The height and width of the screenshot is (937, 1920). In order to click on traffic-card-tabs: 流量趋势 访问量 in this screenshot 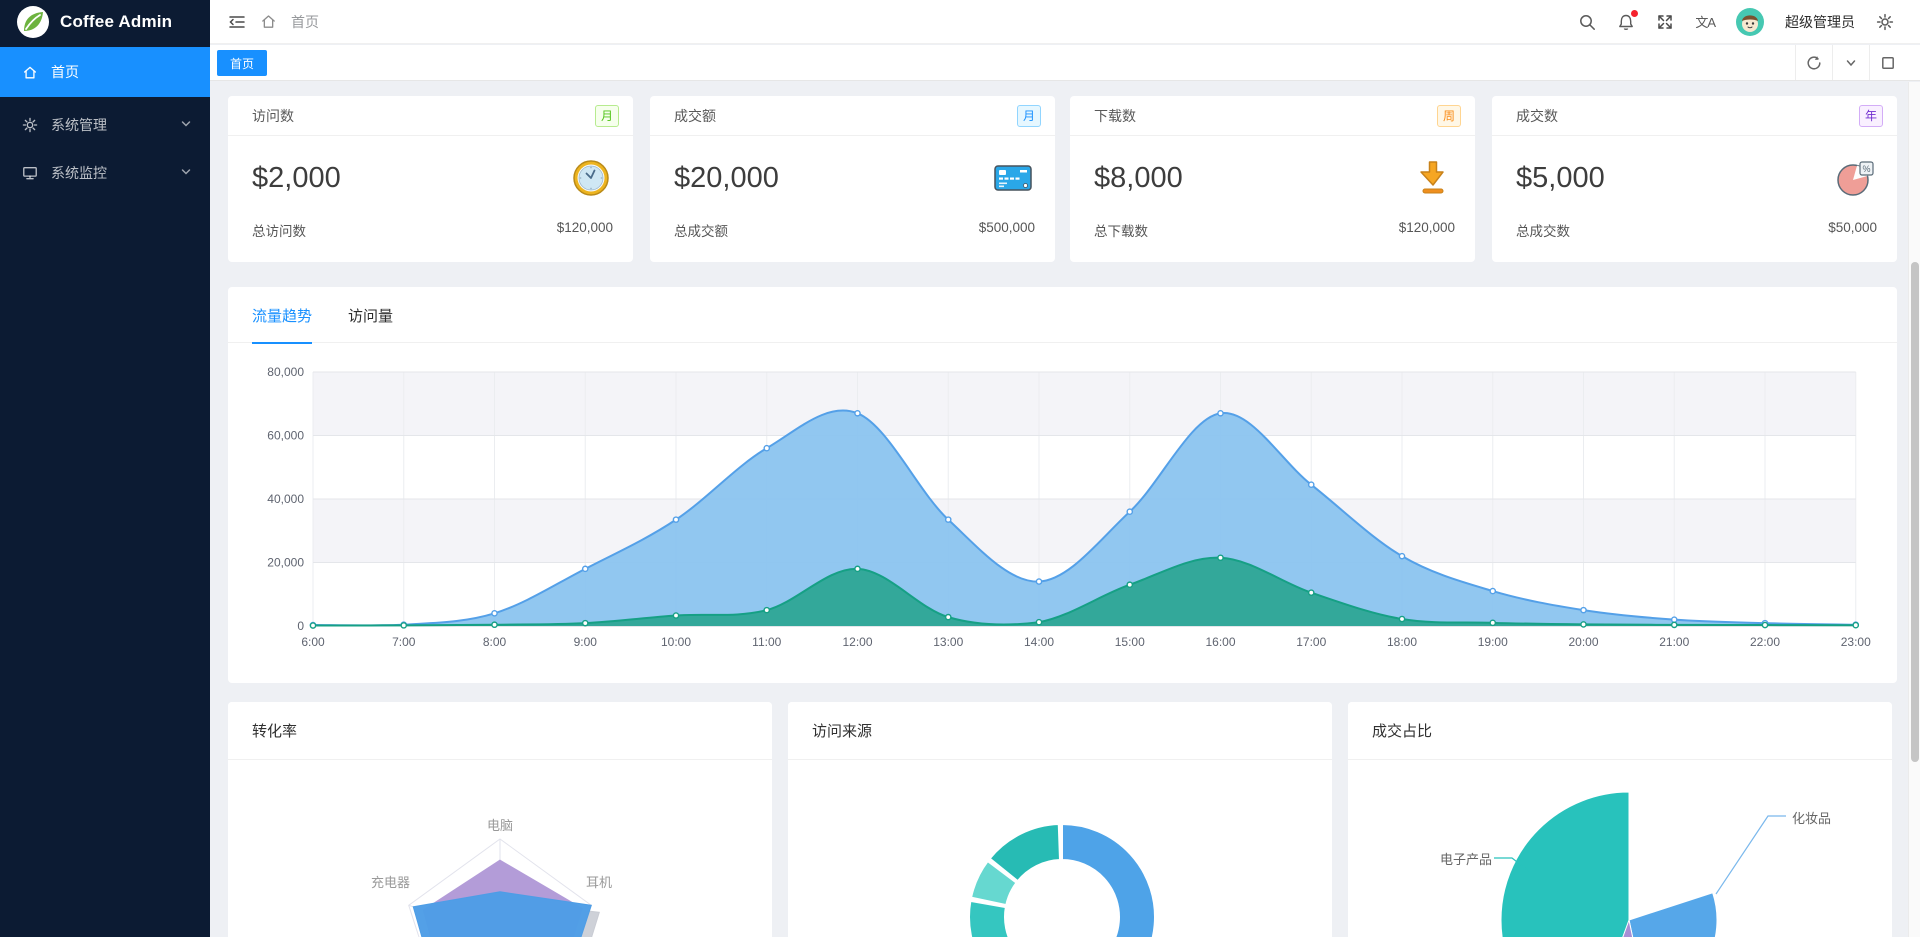, I will do `click(1062, 315)`.